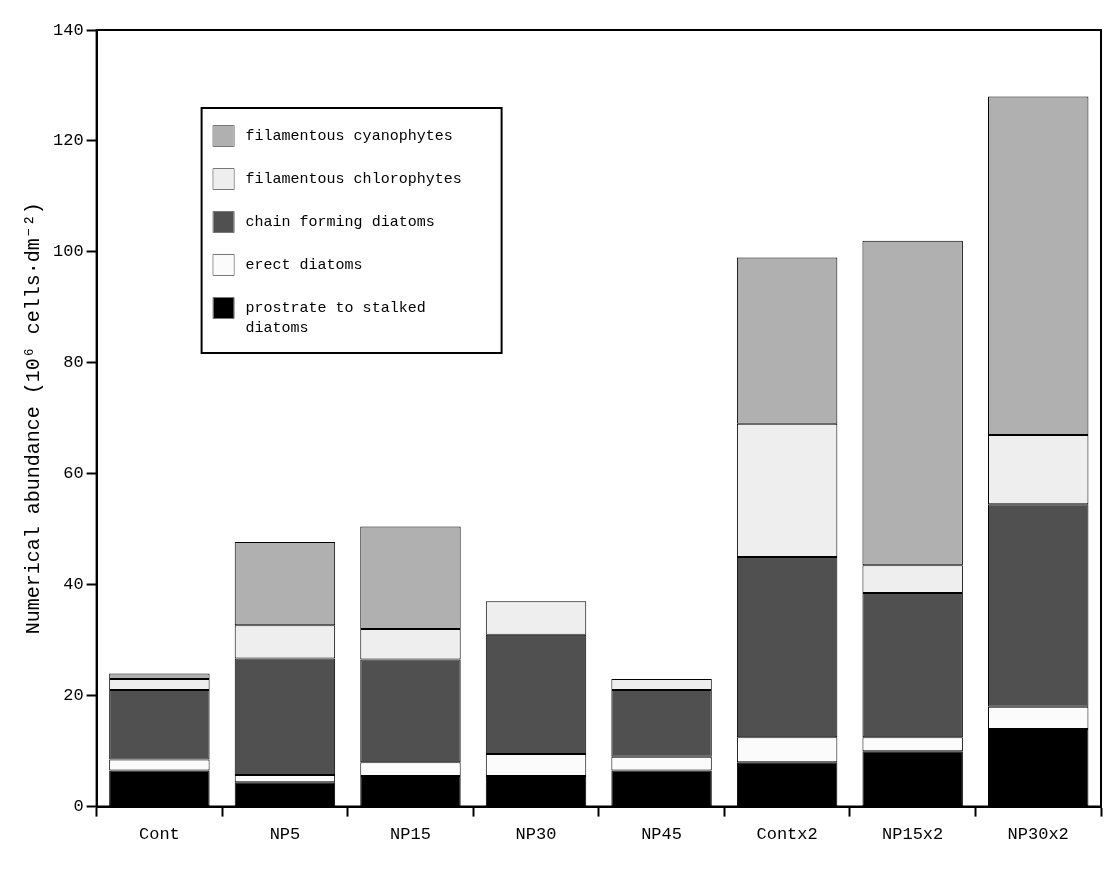 The width and height of the screenshot is (1115, 875). I want to click on y-tick-label: 80, so click(73, 363).